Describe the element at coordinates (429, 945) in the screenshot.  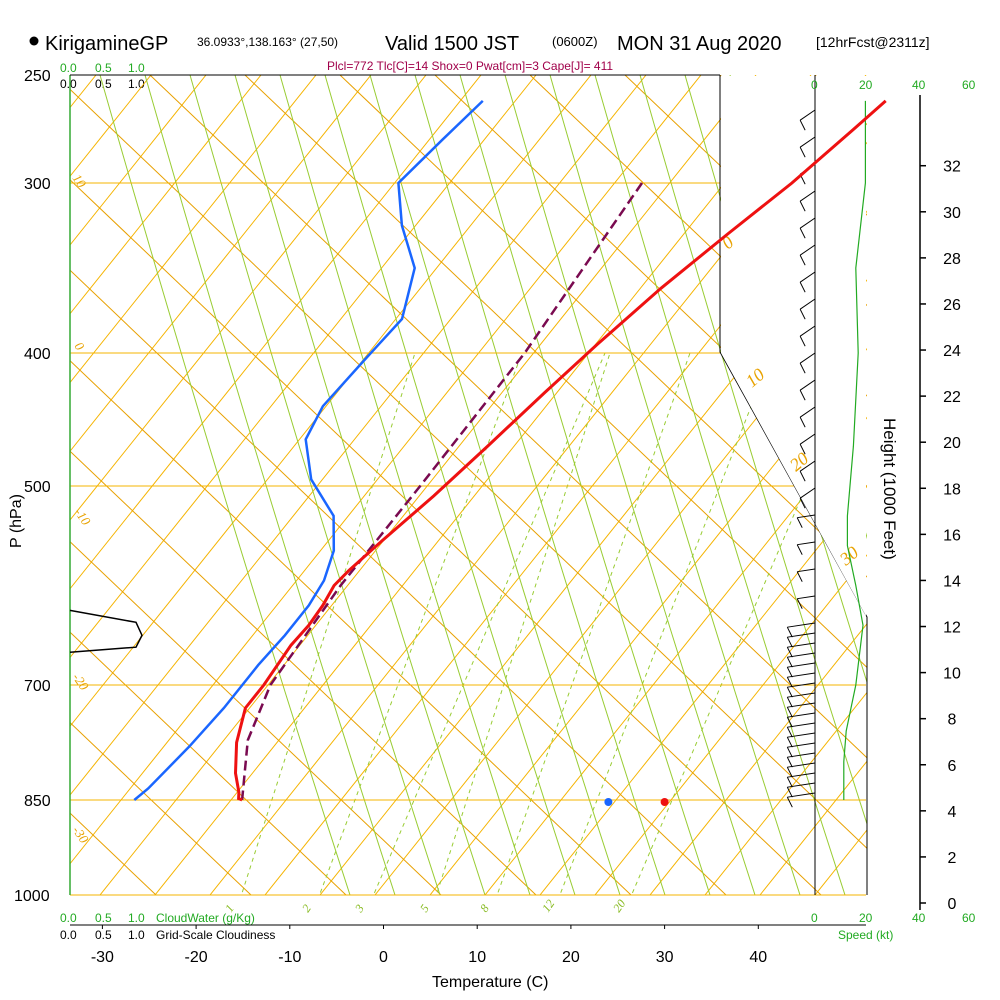
I see `temperature-axis: -30 -20 -10 0 10 20 30 40` at that location.